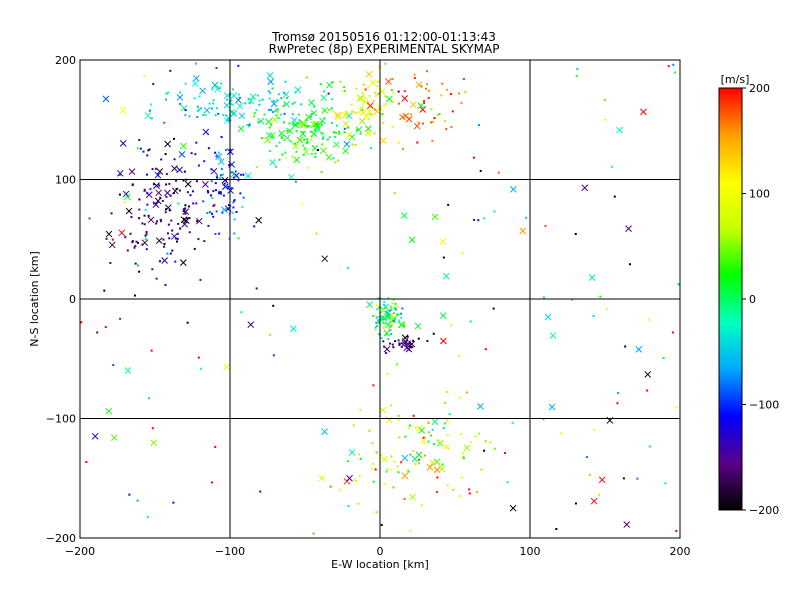  I want to click on y-axis: −200 −100 0 100 200, so click(66, 299).